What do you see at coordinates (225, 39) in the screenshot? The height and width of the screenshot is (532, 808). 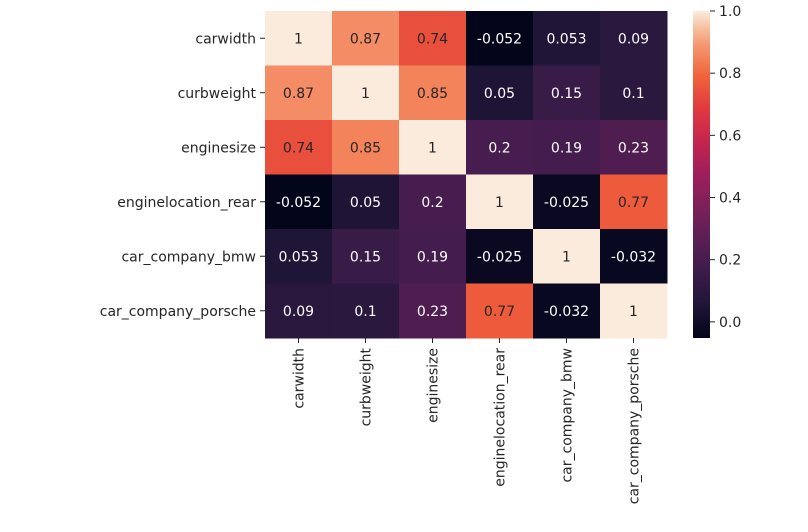 I see `row-tick-label: carwidth` at bounding box center [225, 39].